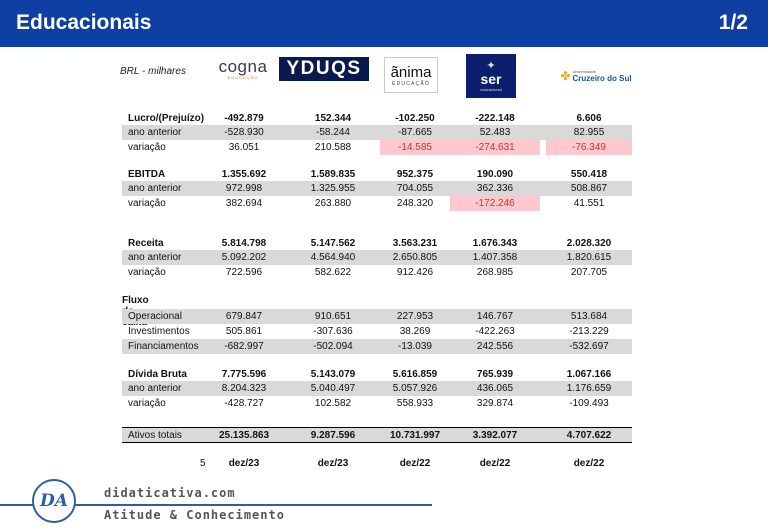 This screenshot has width=768, height=532. What do you see at coordinates (333, 203) in the screenshot?
I see `cell-value: 263.880` at bounding box center [333, 203].